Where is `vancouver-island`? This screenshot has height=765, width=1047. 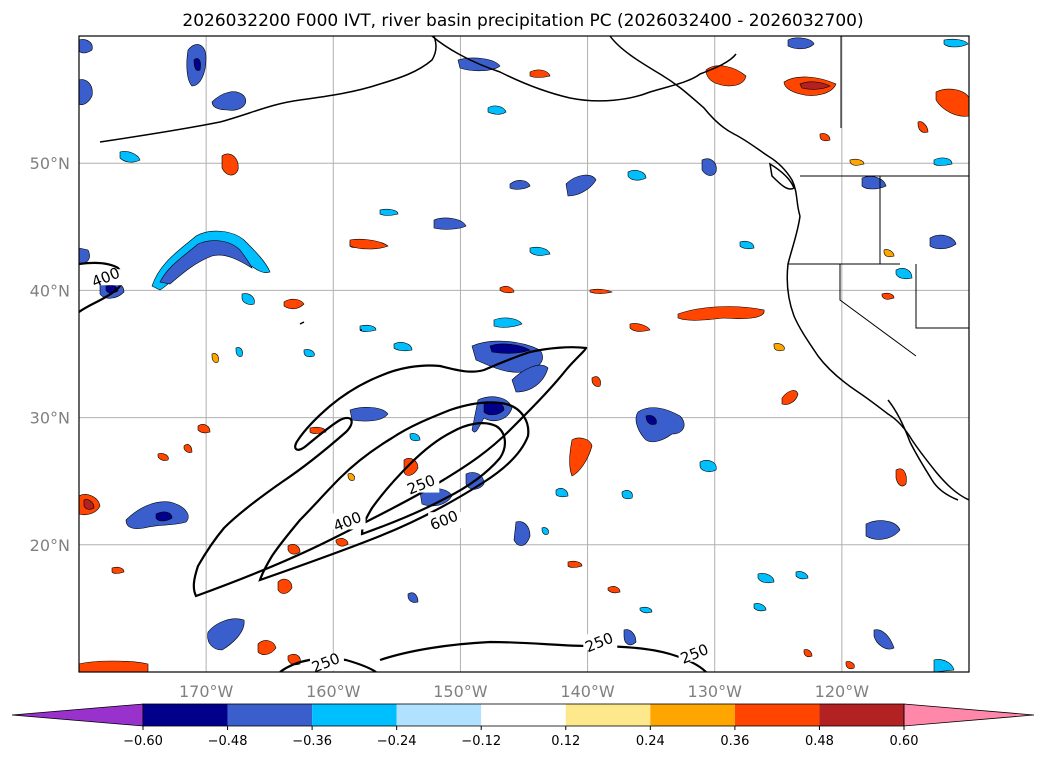
vancouver-island is located at coordinates (781, 176).